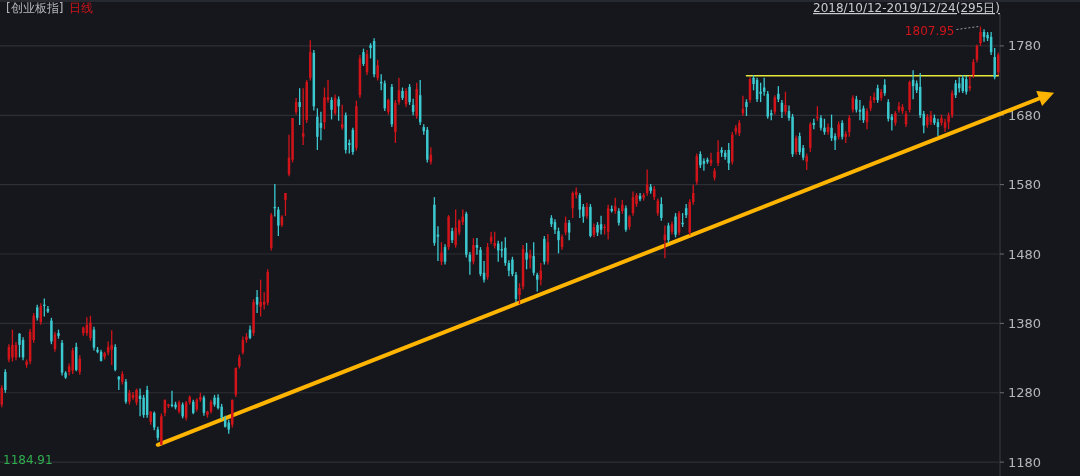 This screenshot has width=1080, height=476. Describe the element at coordinates (1025, 393) in the screenshot. I see `y-tick-label: 1280` at that location.